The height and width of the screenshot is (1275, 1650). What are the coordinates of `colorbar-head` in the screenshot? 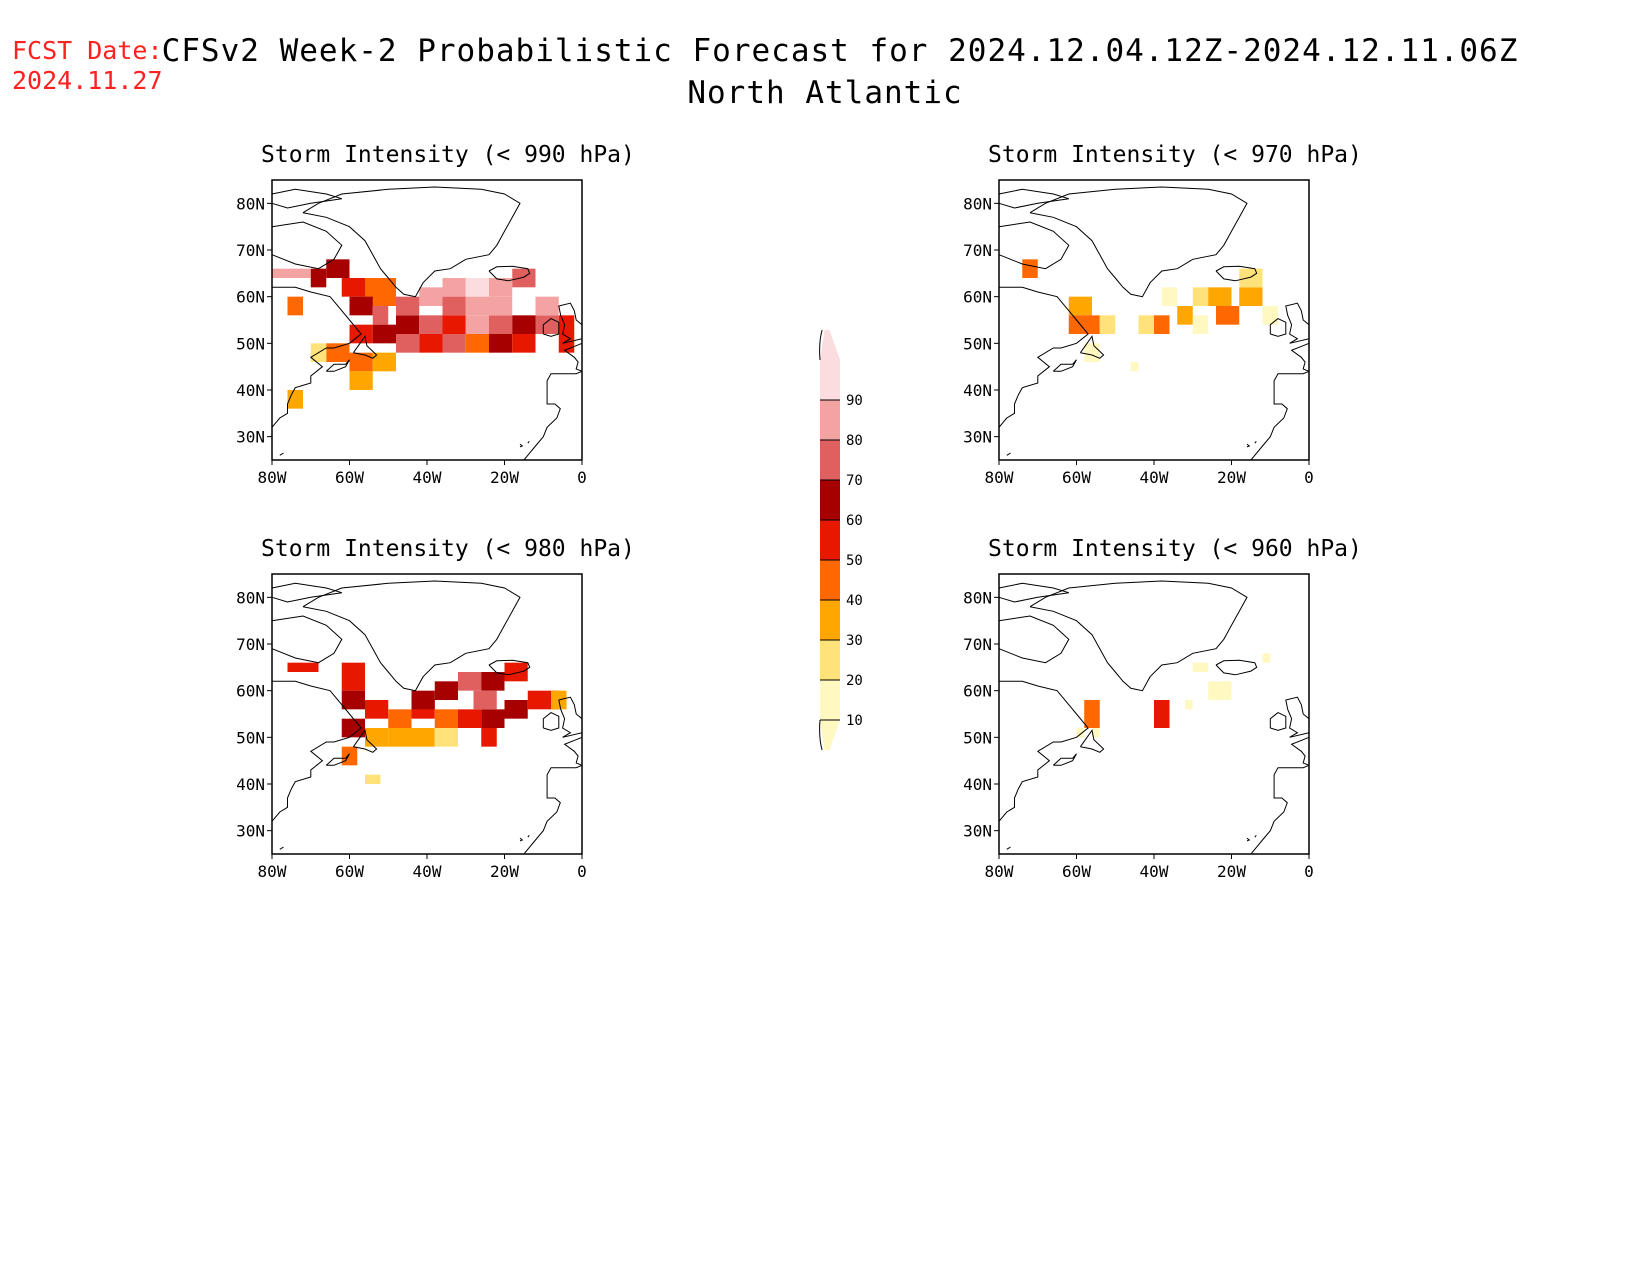 It's located at (830, 345).